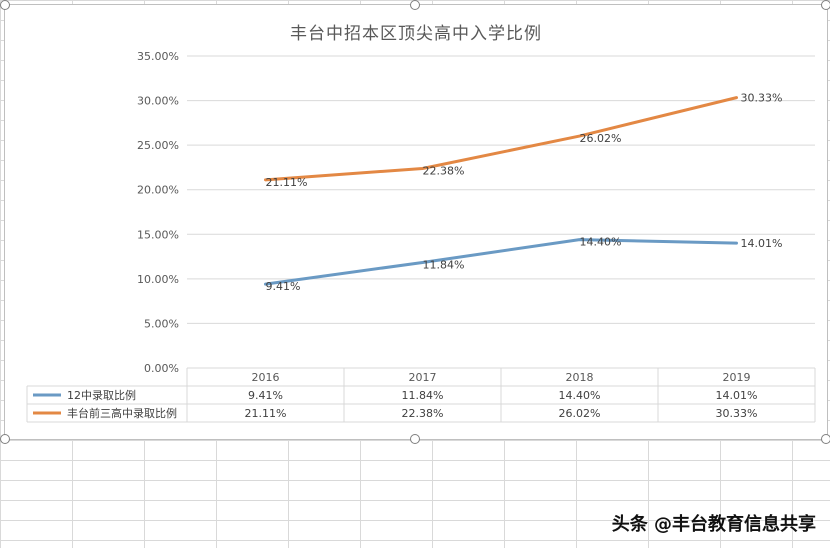 Image resolution: width=830 pixels, height=548 pixels. I want to click on data-label: 26.02%, so click(601, 138).